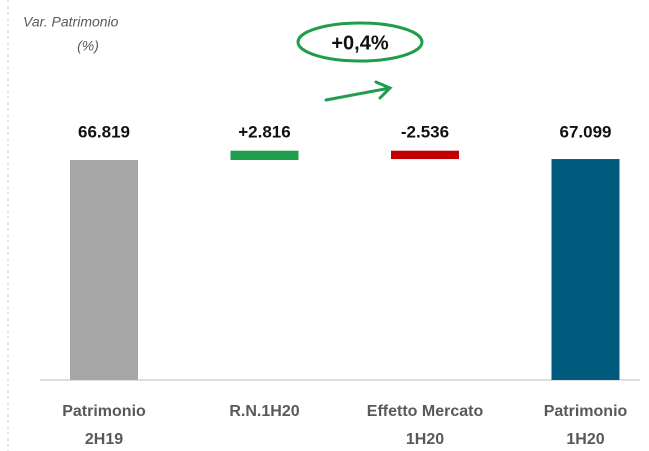 The image size is (649, 451). What do you see at coordinates (71, 22) in the screenshot?
I see `chart-title: Var. Patrimonio` at bounding box center [71, 22].